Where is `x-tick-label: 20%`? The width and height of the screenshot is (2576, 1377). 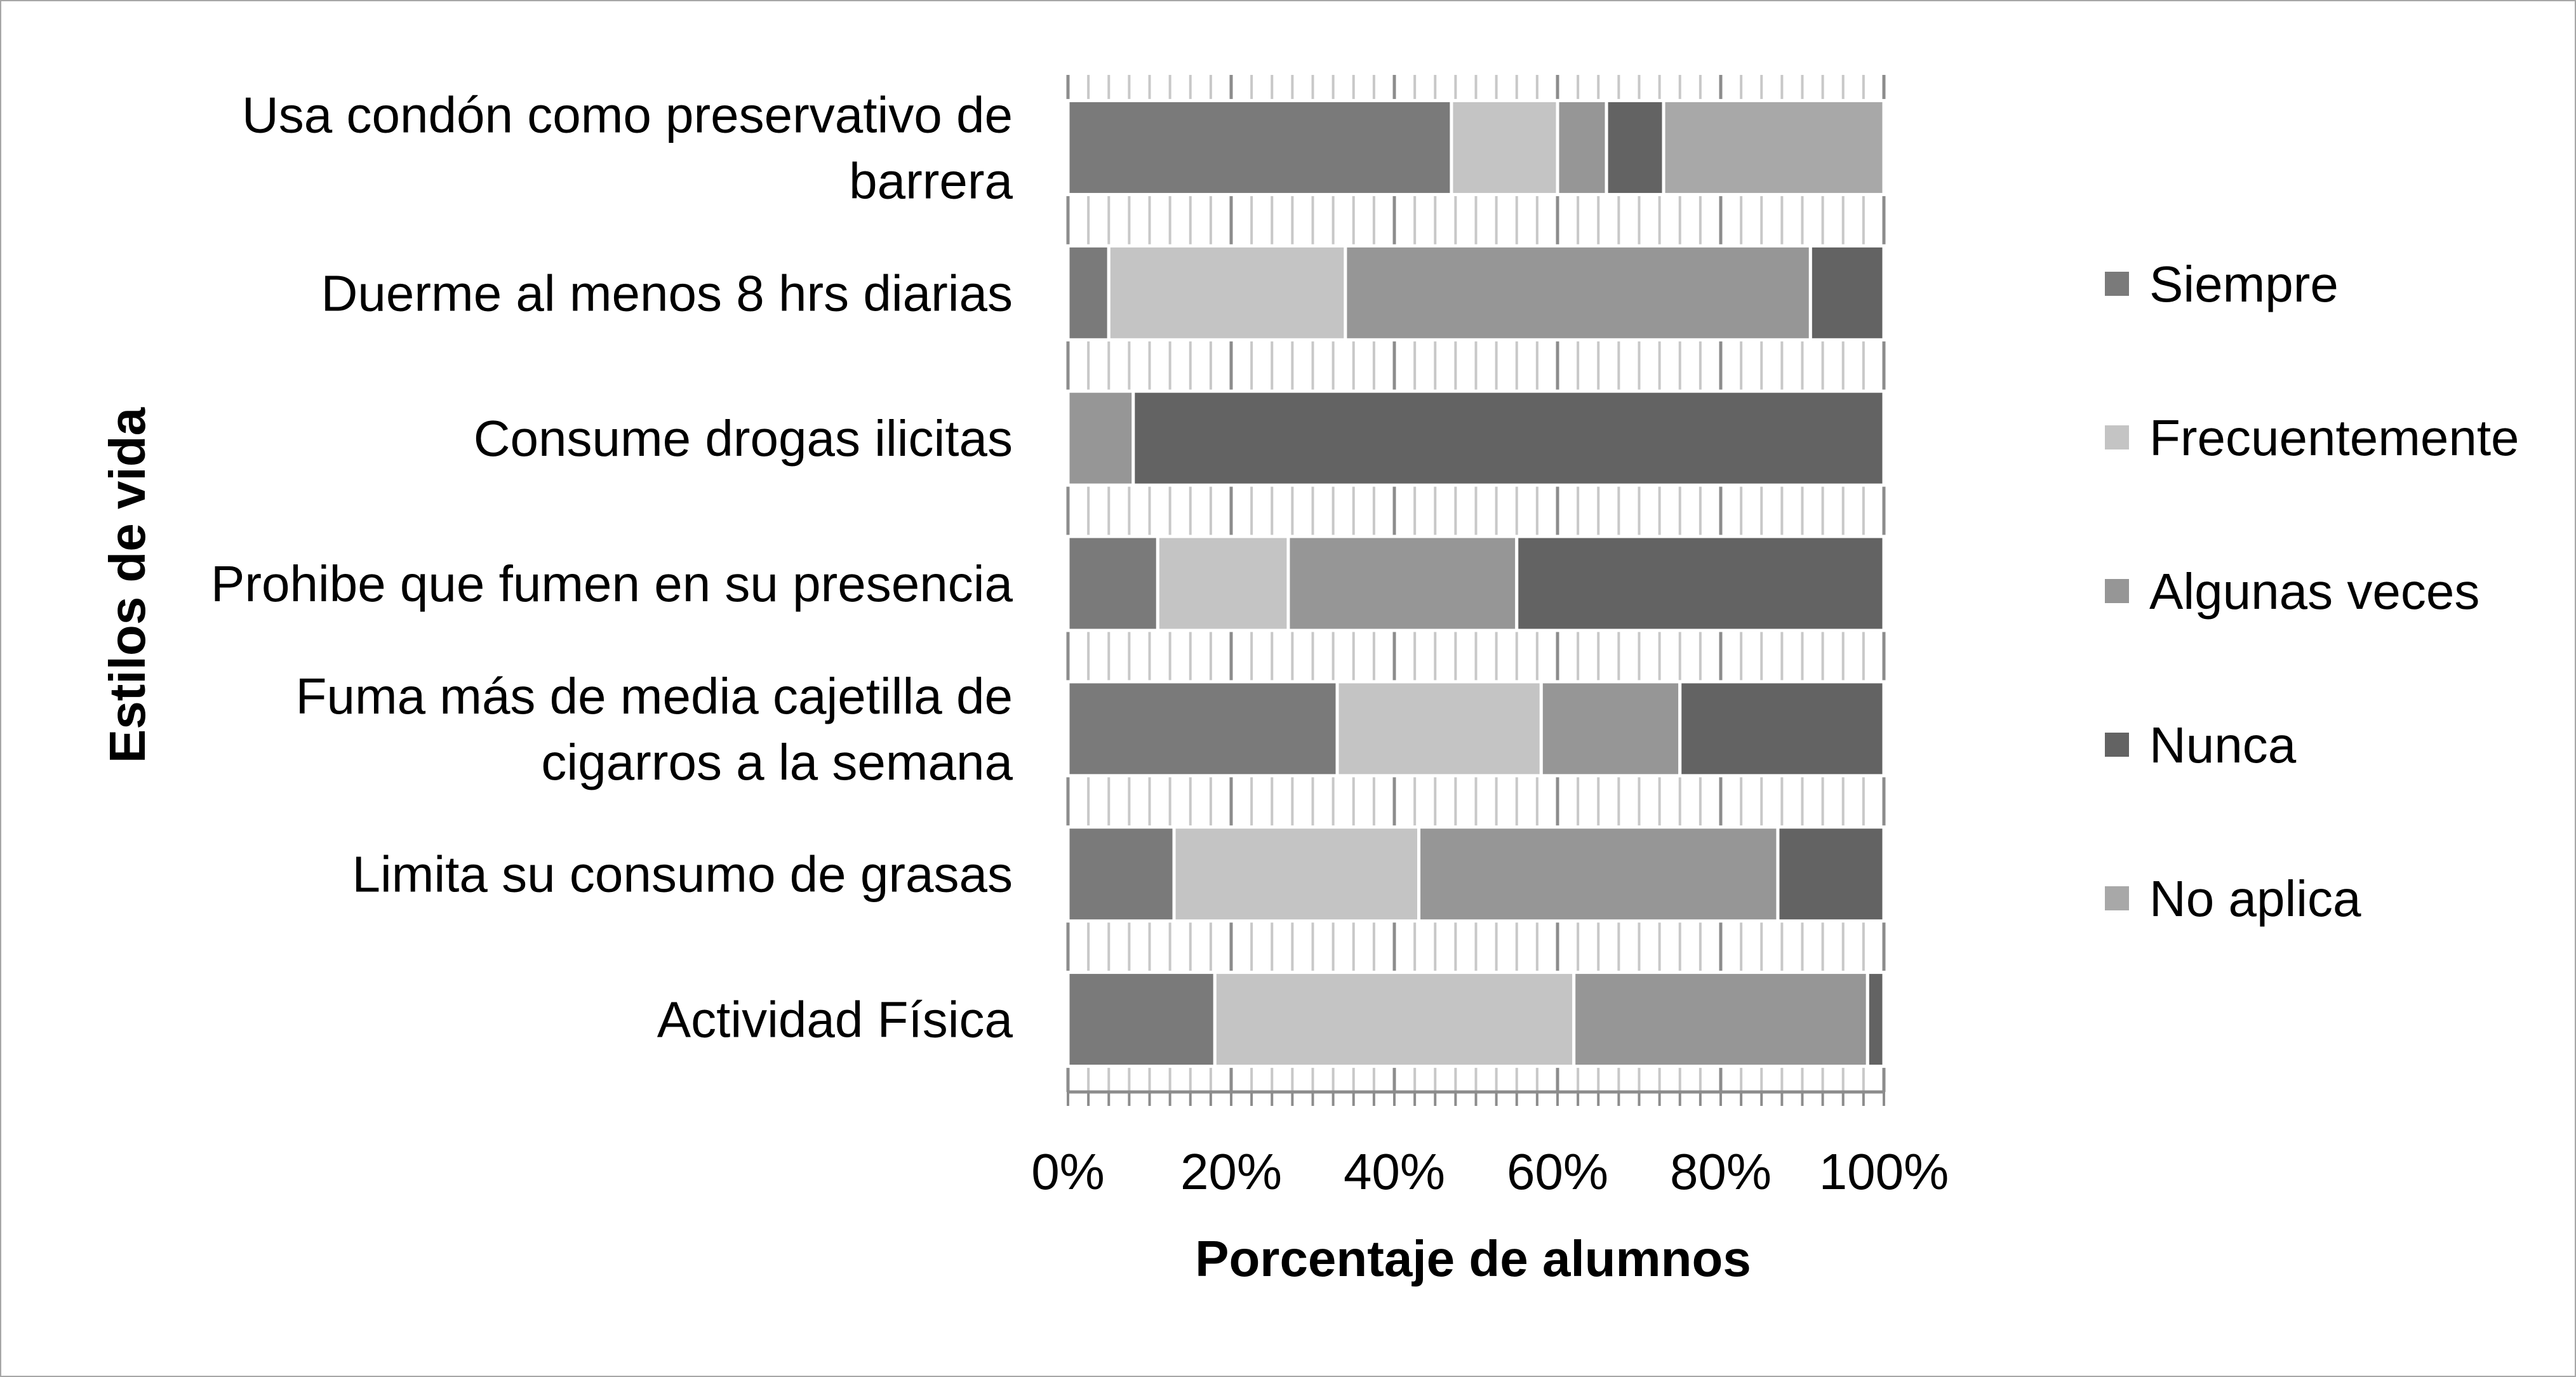 x-tick-label: 20% is located at coordinates (1231, 1171).